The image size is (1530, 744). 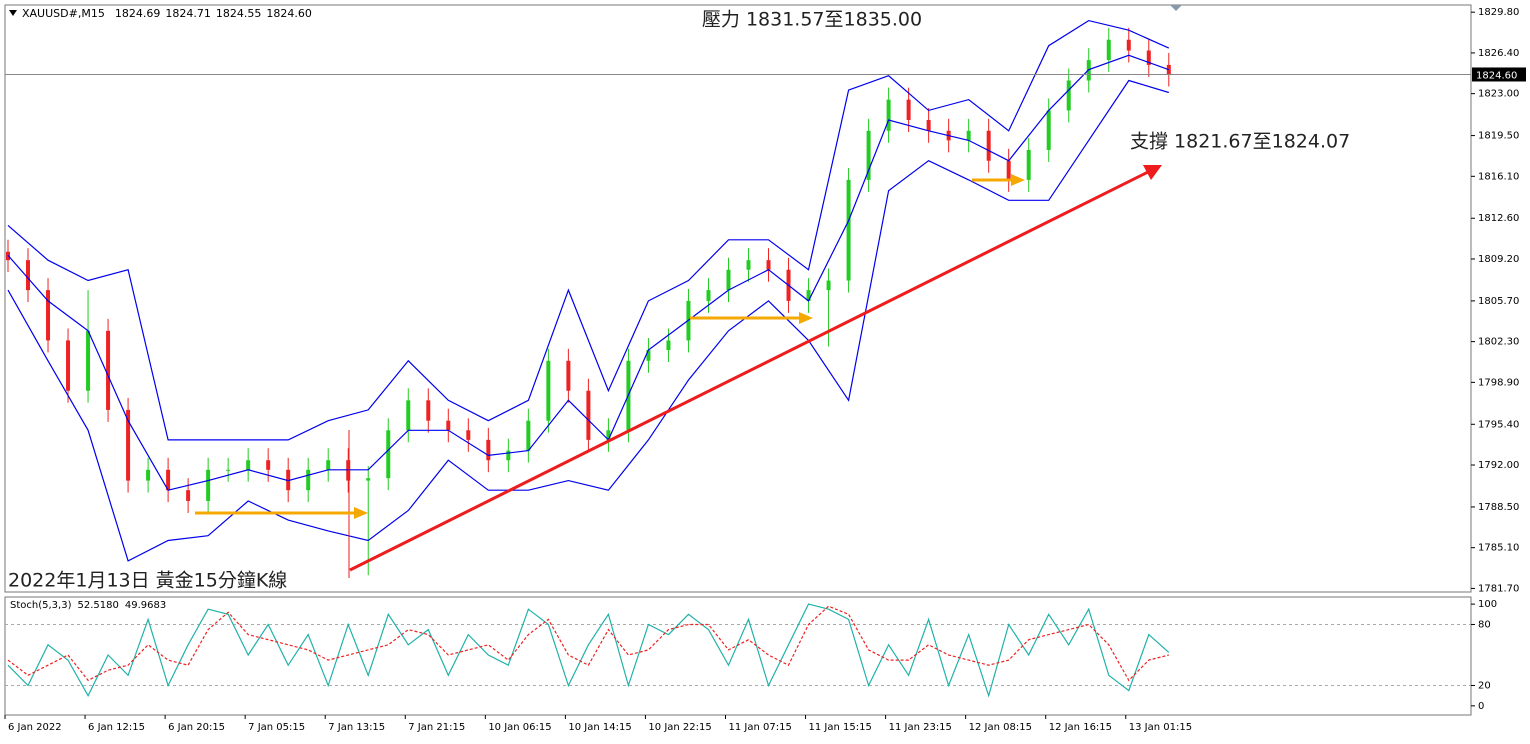 I want to click on x-tick-label: 12 Jan 16:15, so click(x=1080, y=727).